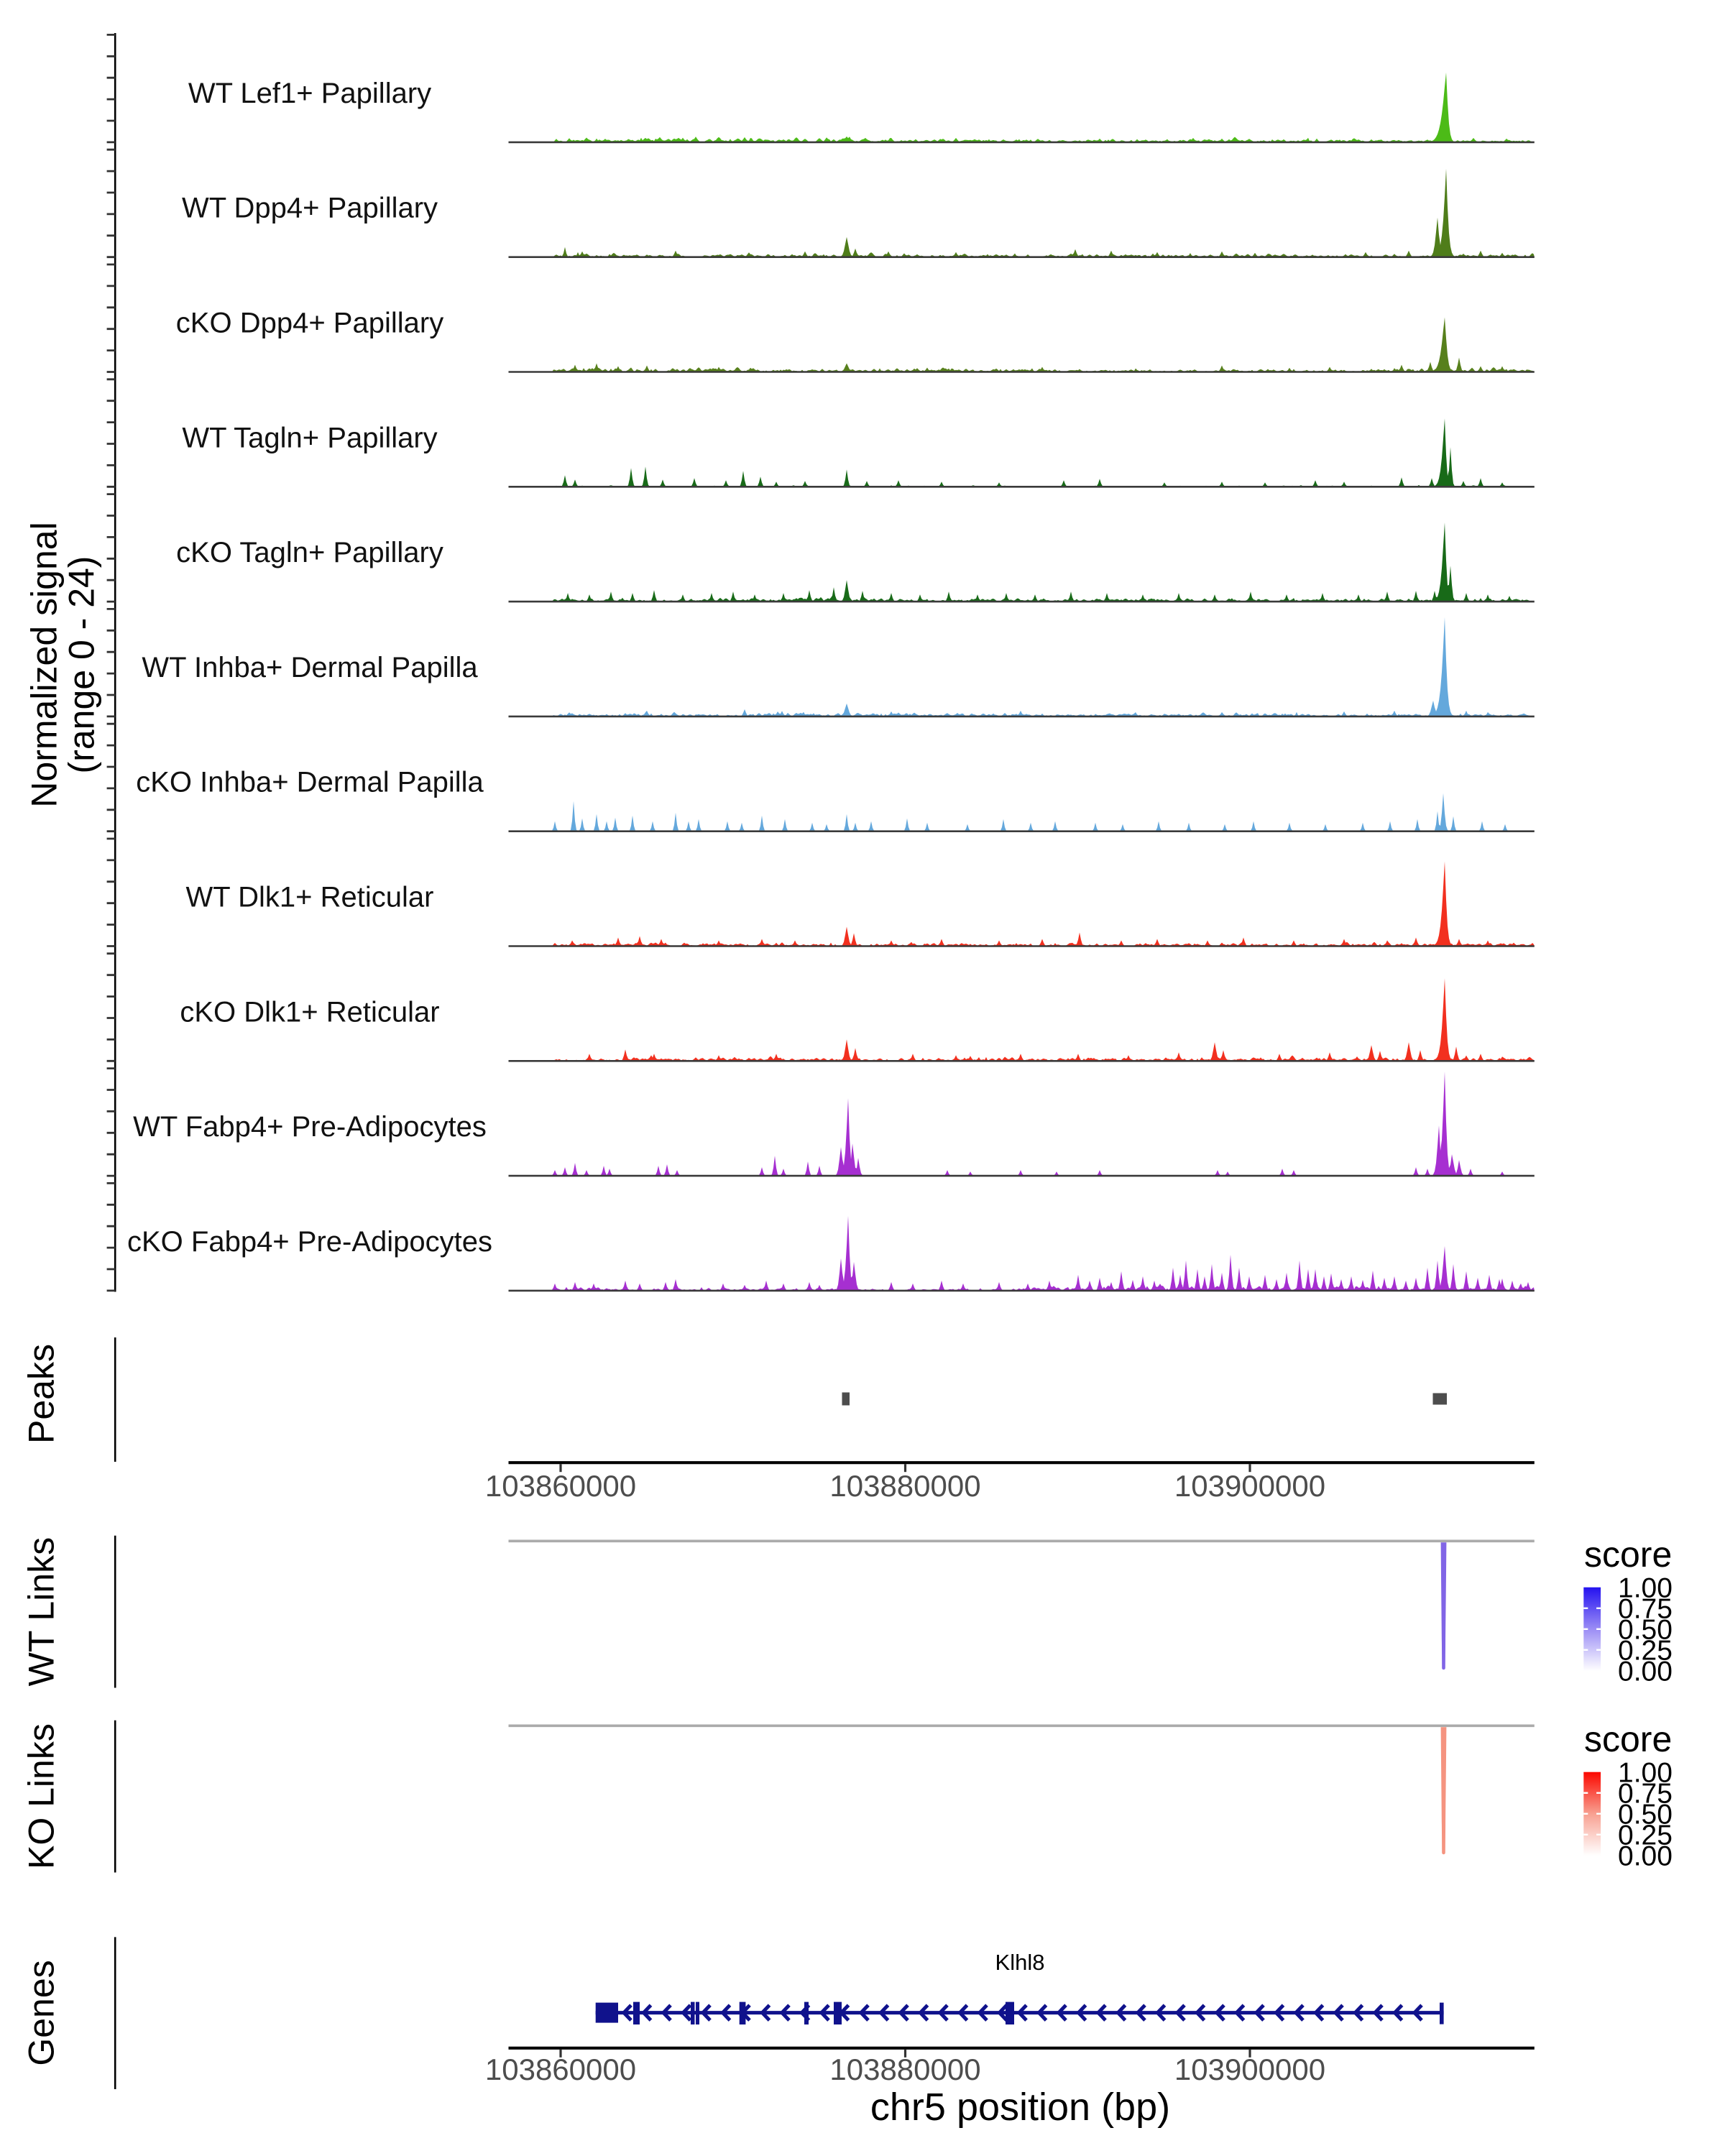  What do you see at coordinates (42, 1796) in the screenshot?
I see `svg-text: KO Links` at bounding box center [42, 1796].